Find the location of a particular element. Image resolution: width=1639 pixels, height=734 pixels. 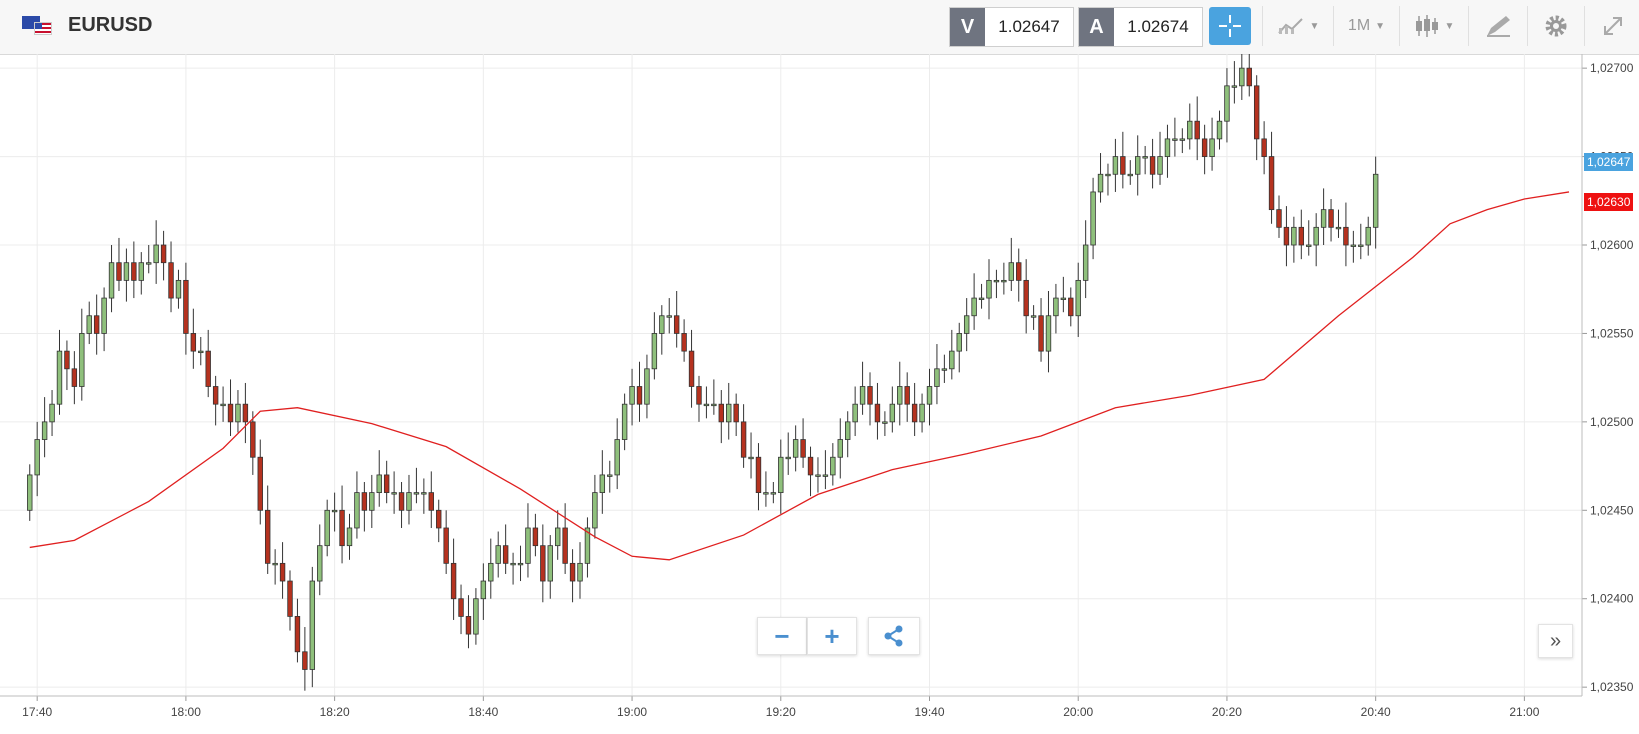

chart-type-icon is located at coordinates (1290, 26).